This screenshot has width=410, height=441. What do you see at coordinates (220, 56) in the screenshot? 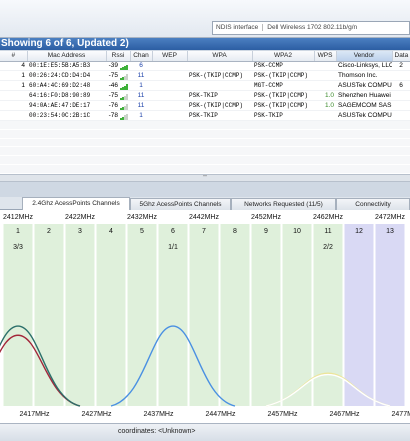
I see `column-header-wpa: WPA` at bounding box center [220, 56].